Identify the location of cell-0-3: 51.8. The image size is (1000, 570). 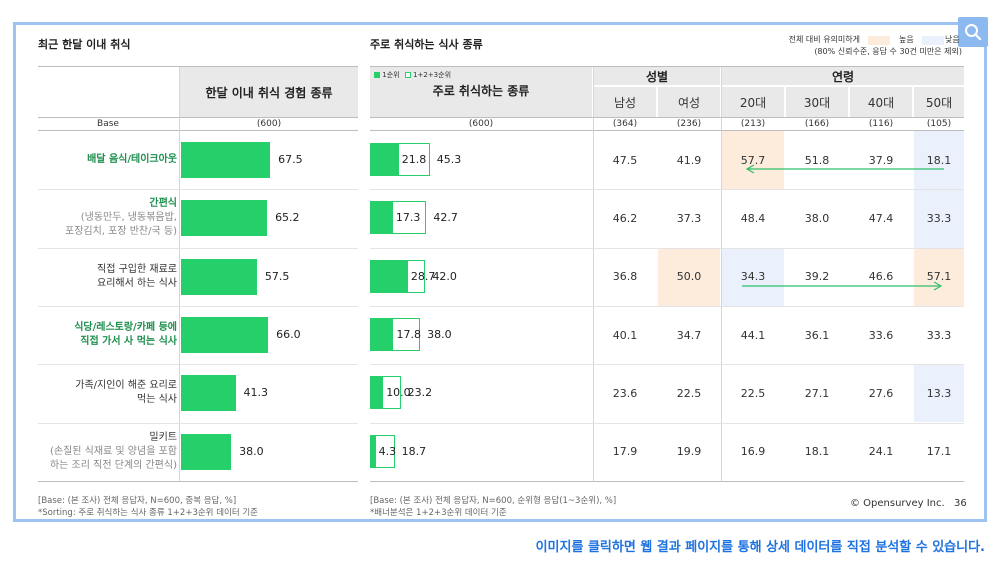
(817, 160).